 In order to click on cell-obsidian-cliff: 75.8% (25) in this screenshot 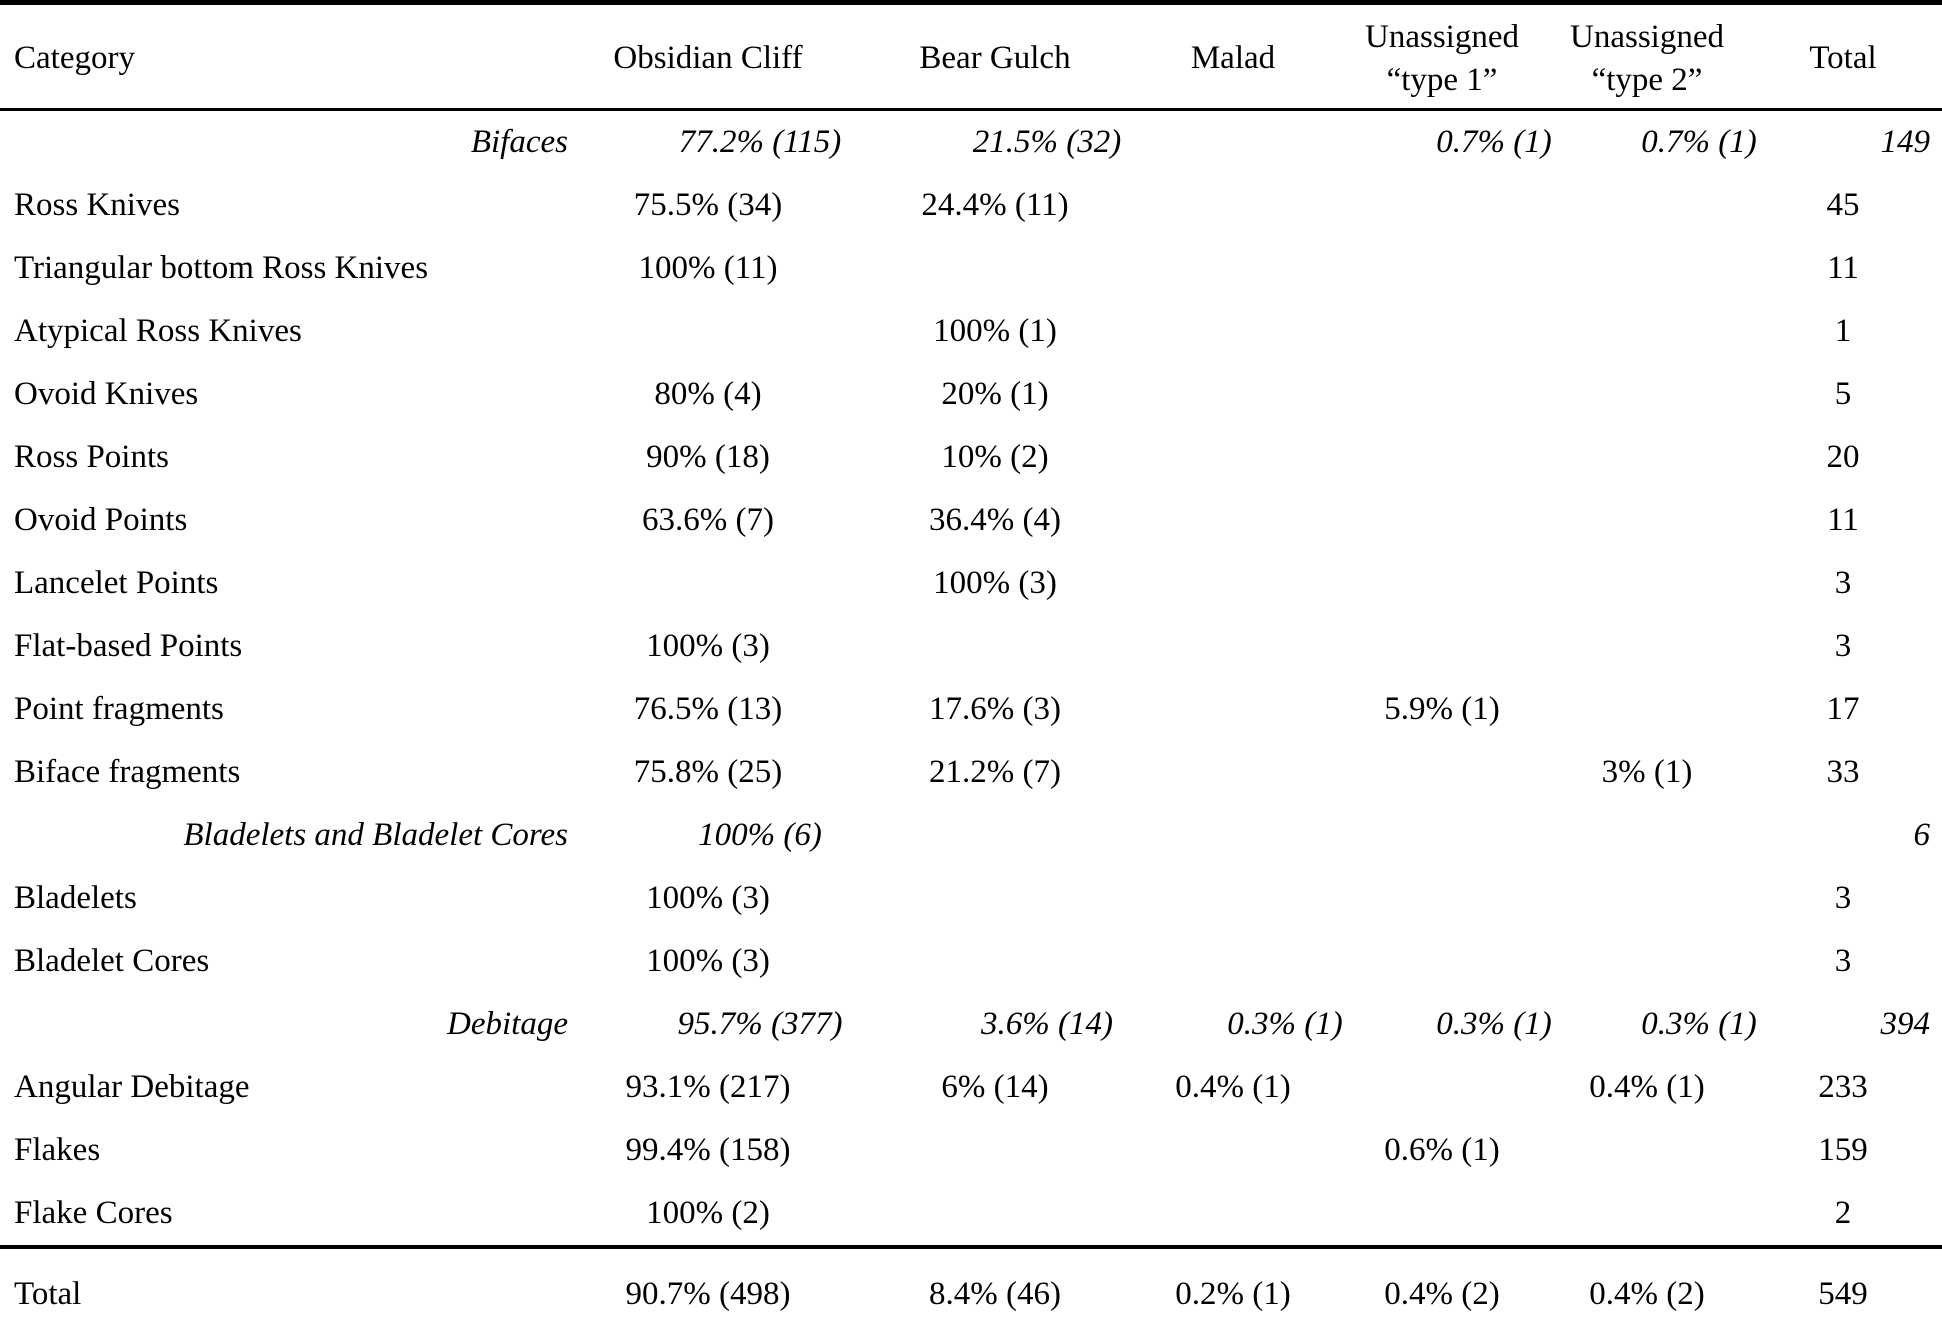, I will do `click(708, 772)`.